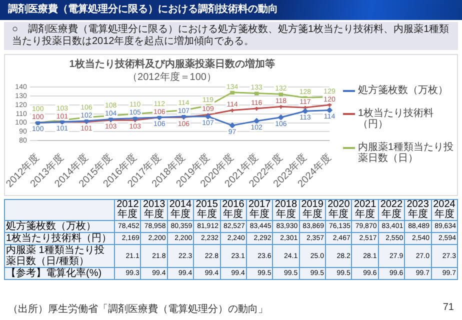  What do you see at coordinates (172, 76) in the screenshot?
I see `chart-subtitle: （2012年度＝100）` at bounding box center [172, 76].